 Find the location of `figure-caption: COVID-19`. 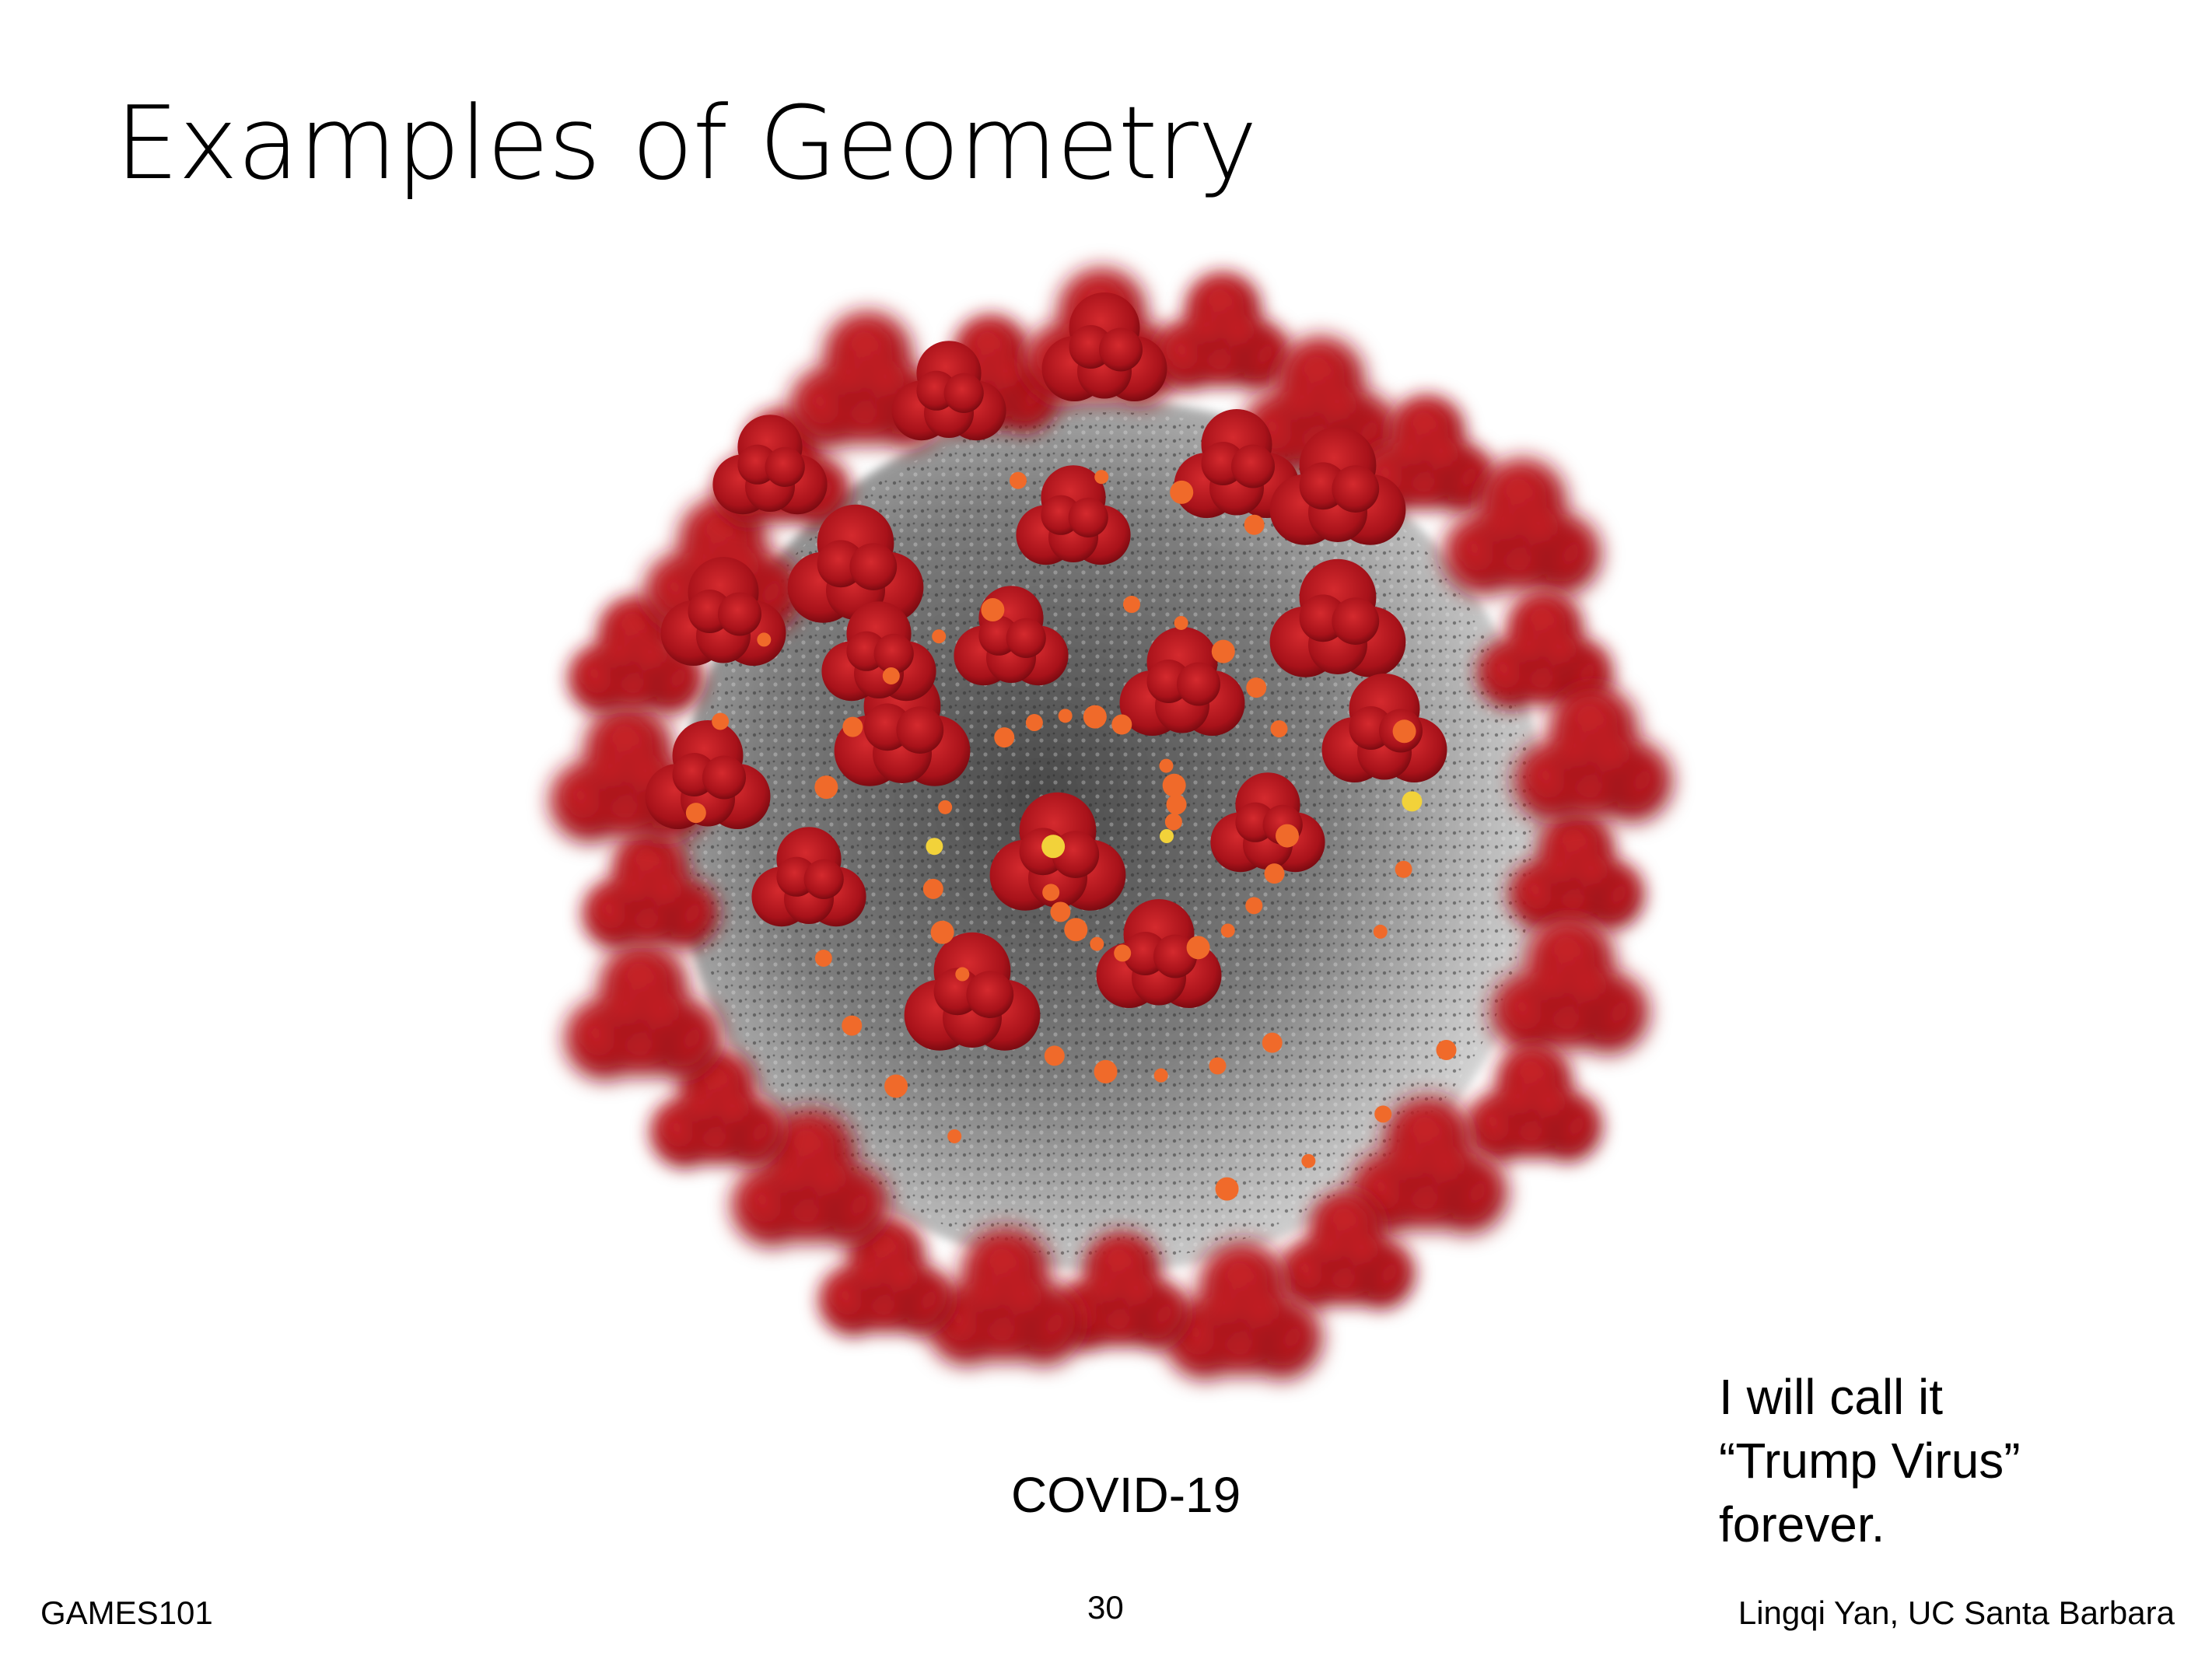

figure-caption: COVID-19 is located at coordinates (1126, 1495).